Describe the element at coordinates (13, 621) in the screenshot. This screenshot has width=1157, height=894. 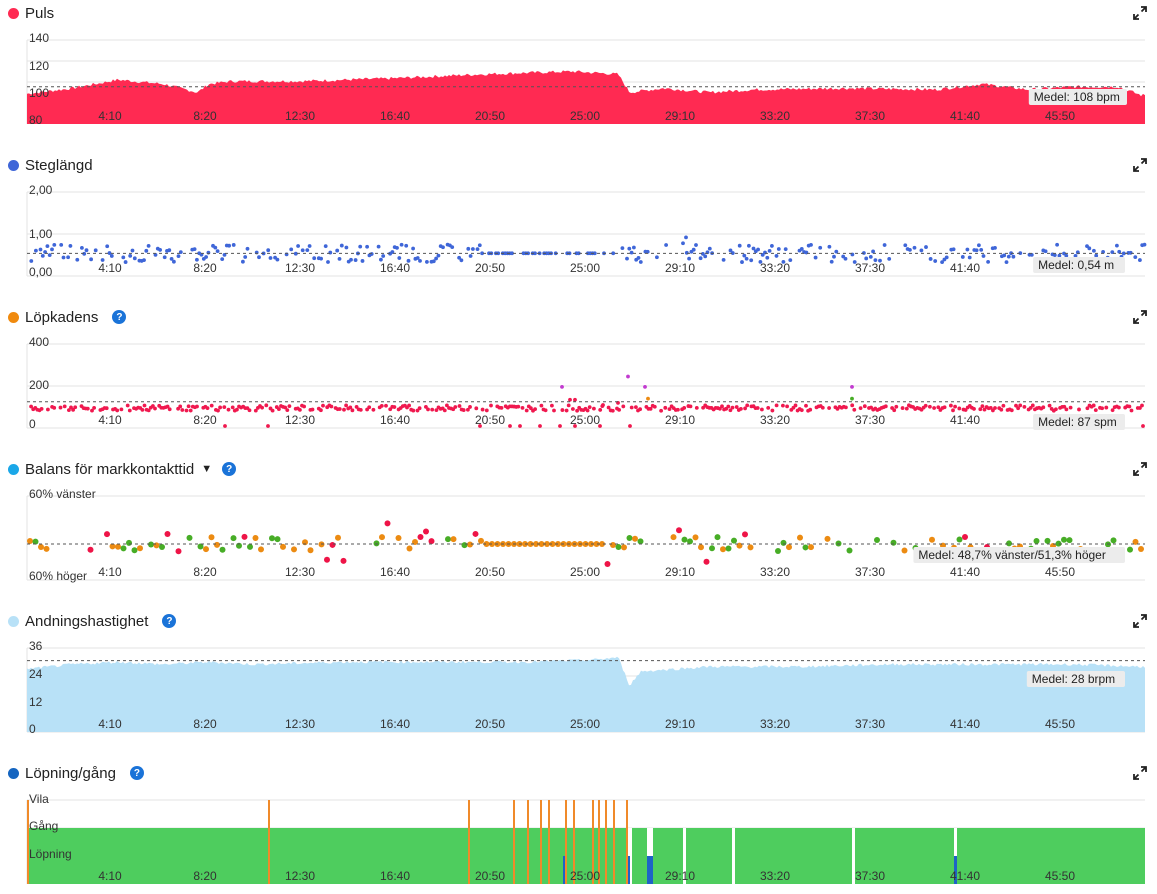
I see `series-dot-icon` at that location.